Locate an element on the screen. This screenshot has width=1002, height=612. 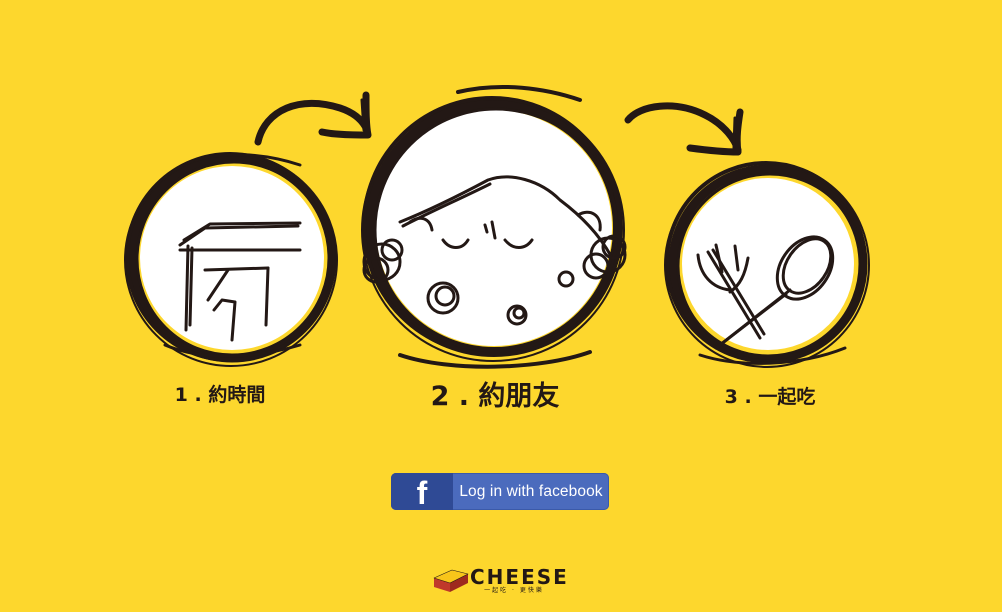
step-label-2: 2 . 約朋友 is located at coordinates (495, 396).